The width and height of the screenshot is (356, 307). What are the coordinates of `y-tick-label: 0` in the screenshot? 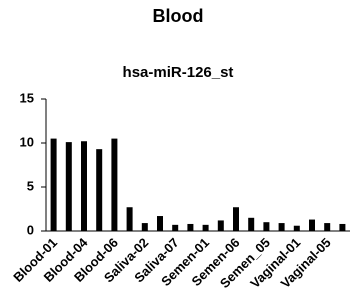 It's located at (30, 229).